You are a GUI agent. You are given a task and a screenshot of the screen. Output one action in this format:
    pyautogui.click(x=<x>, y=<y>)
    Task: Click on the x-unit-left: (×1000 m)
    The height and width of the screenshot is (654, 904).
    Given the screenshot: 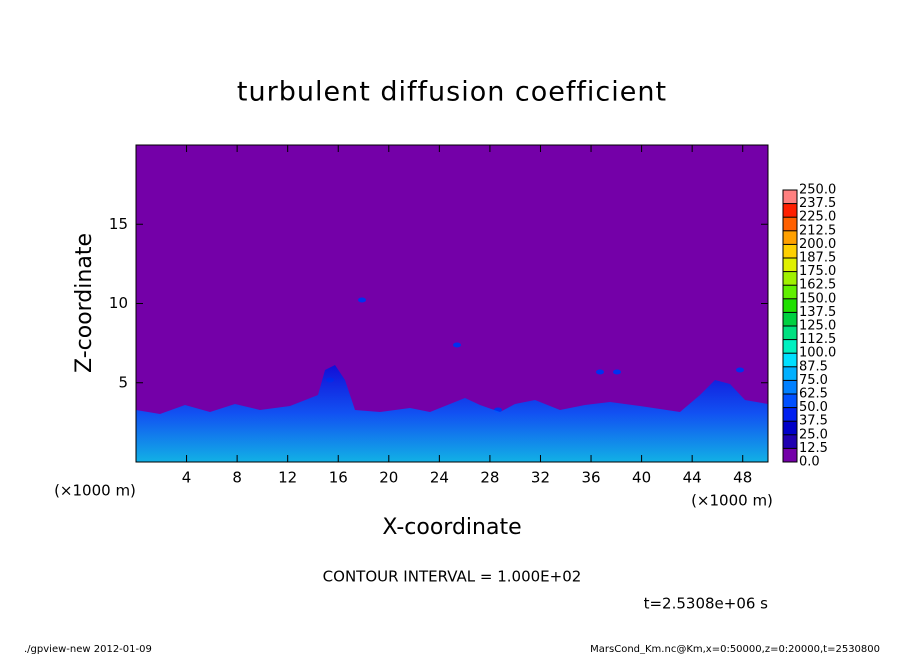 What is the action you would take?
    pyautogui.click(x=95, y=491)
    